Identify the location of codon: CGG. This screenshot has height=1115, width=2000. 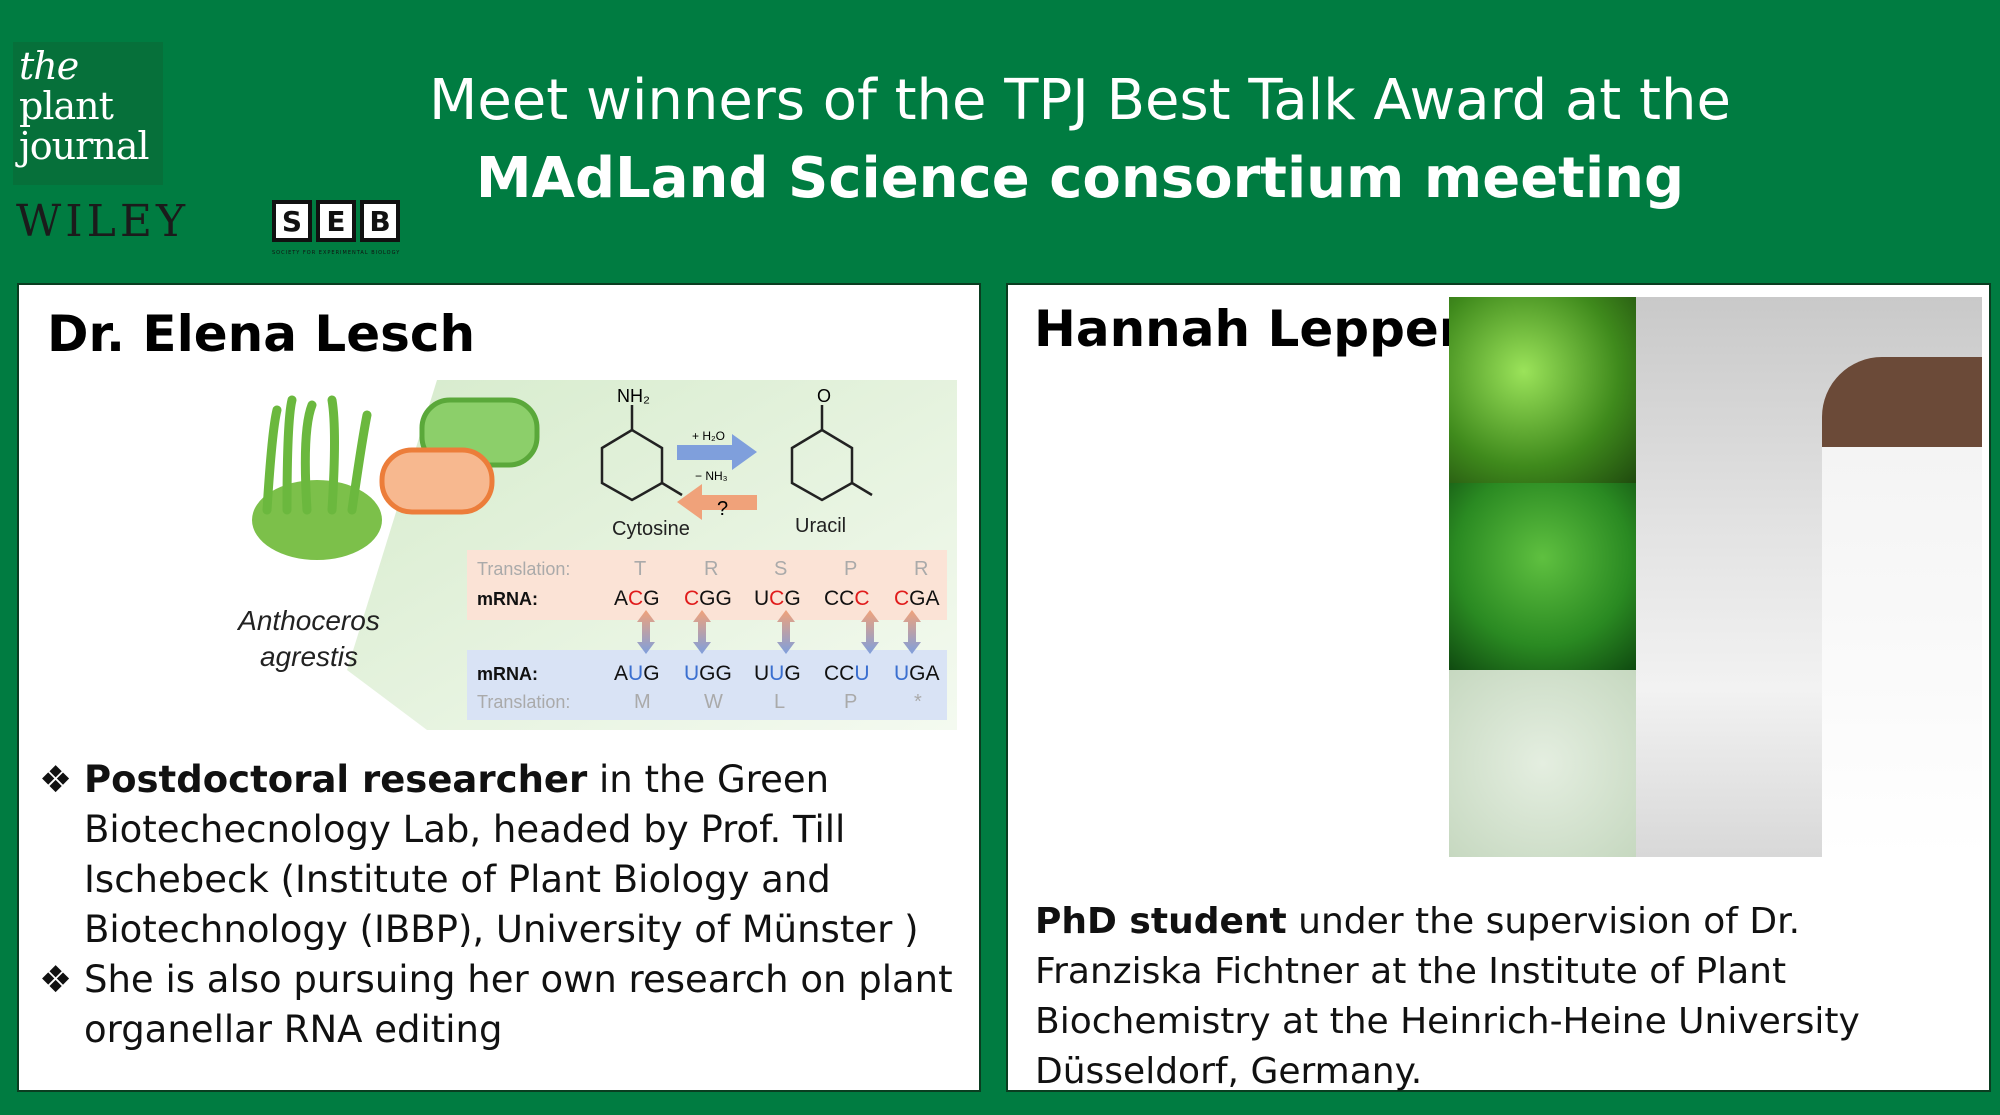
(708, 598).